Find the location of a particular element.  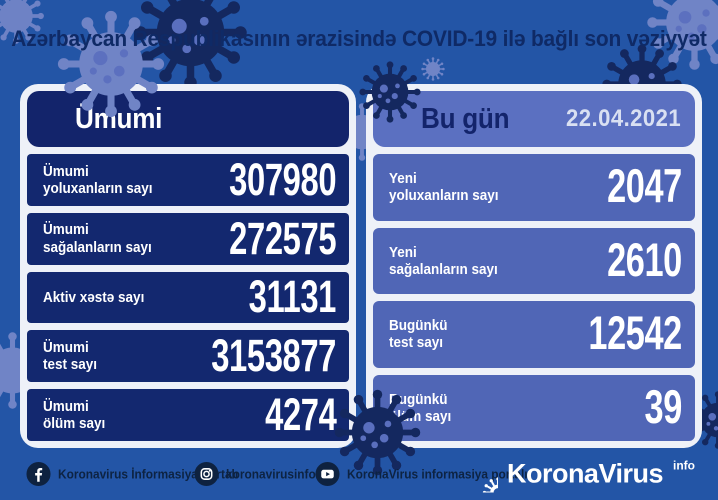

logo-text: KoronaVirus is located at coordinates (585, 473).